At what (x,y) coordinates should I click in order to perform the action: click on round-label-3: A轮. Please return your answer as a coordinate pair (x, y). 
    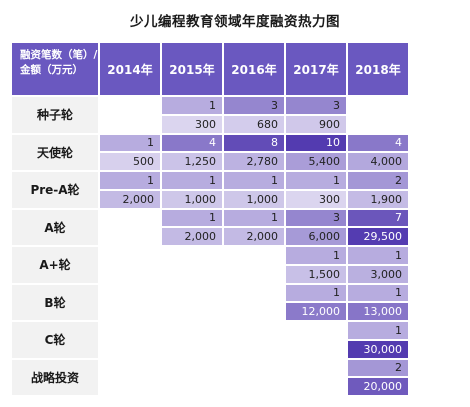
    Looking at the image, I should click on (55, 227).